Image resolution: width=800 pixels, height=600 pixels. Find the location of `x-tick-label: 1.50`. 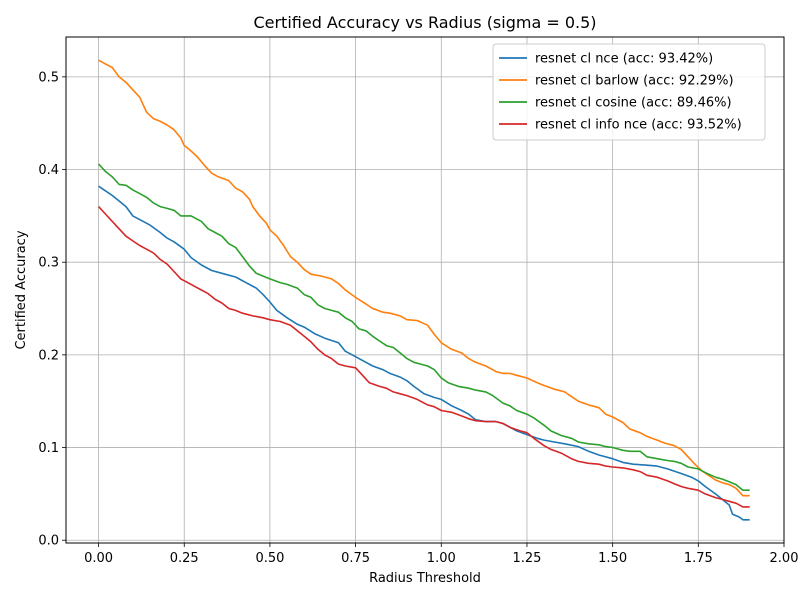

x-tick-label: 1.50 is located at coordinates (612, 558).